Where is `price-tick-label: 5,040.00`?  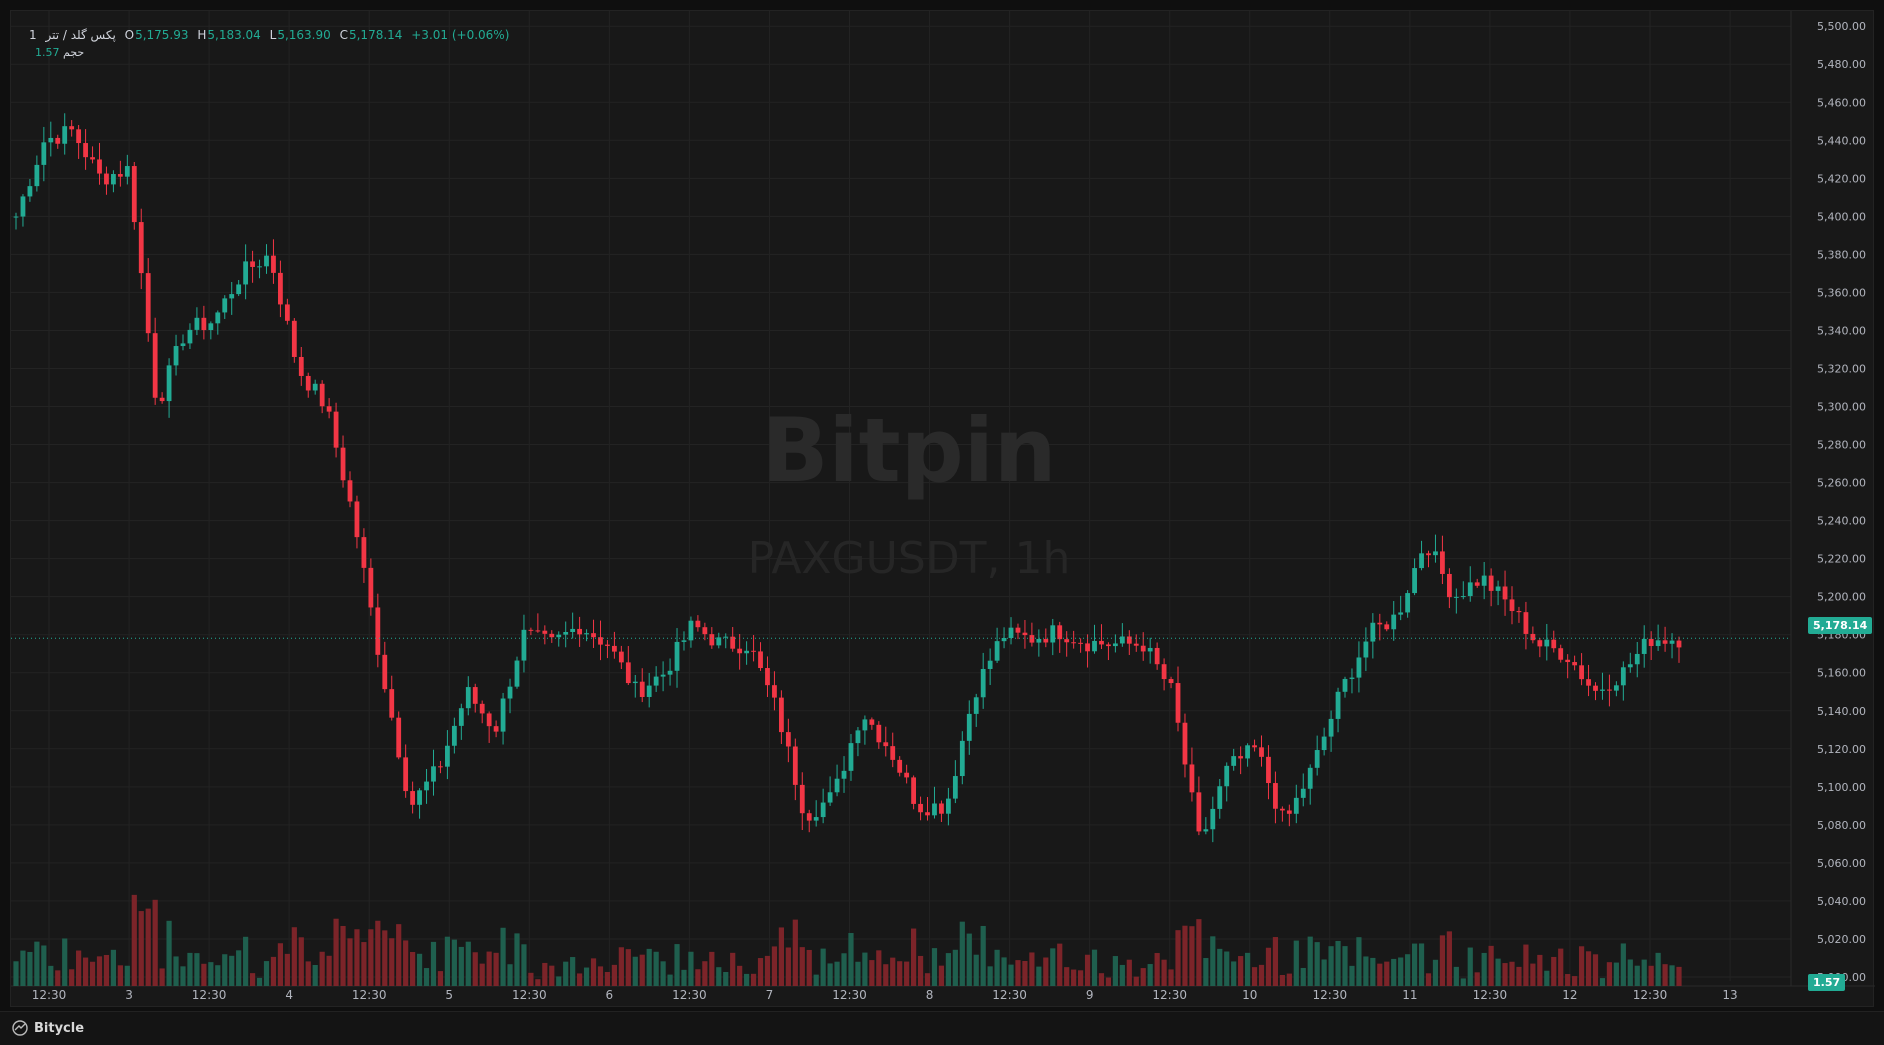
price-tick-label: 5,040.00 is located at coordinates (1841, 901).